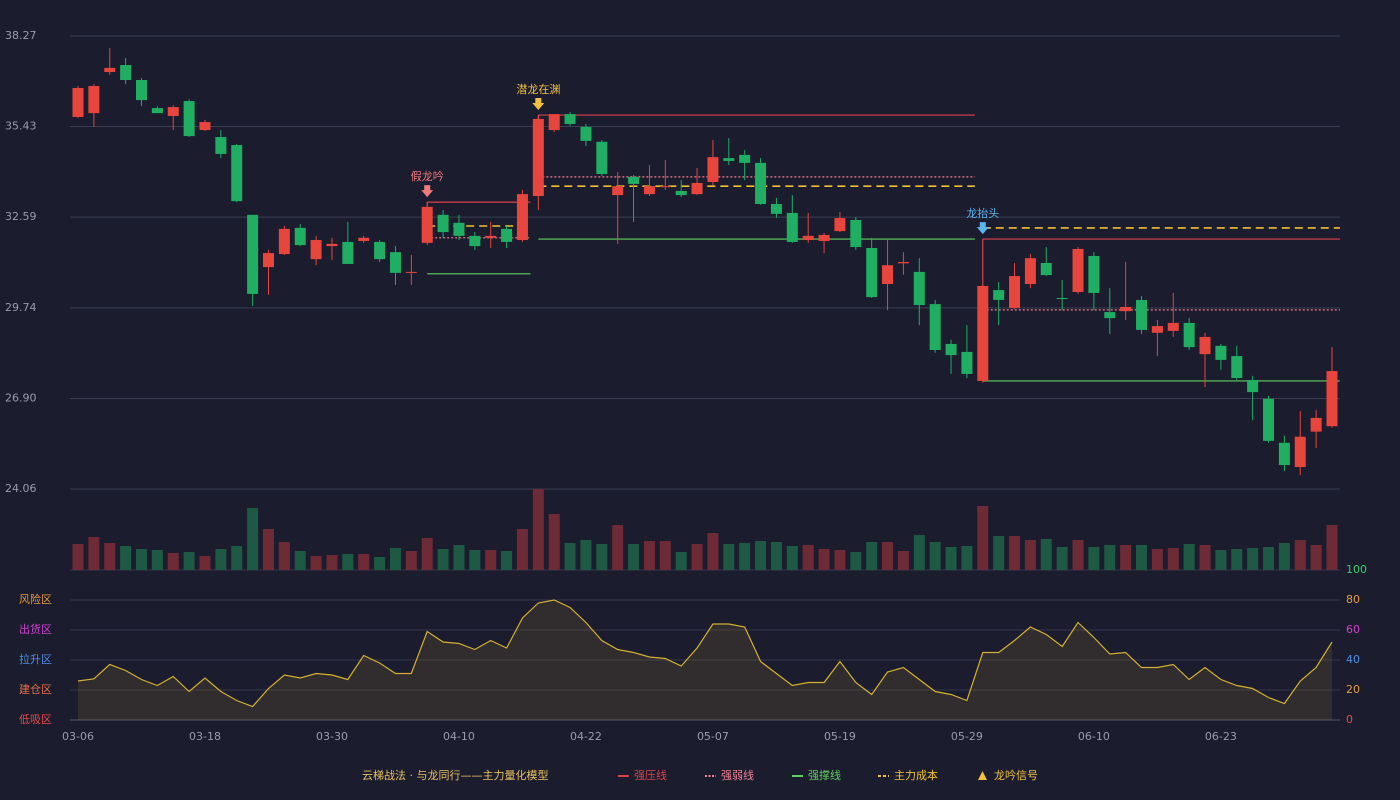 The image size is (1400, 800). What do you see at coordinates (982, 213) in the screenshot?
I see `signal-label: 龙抬头` at bounding box center [982, 213].